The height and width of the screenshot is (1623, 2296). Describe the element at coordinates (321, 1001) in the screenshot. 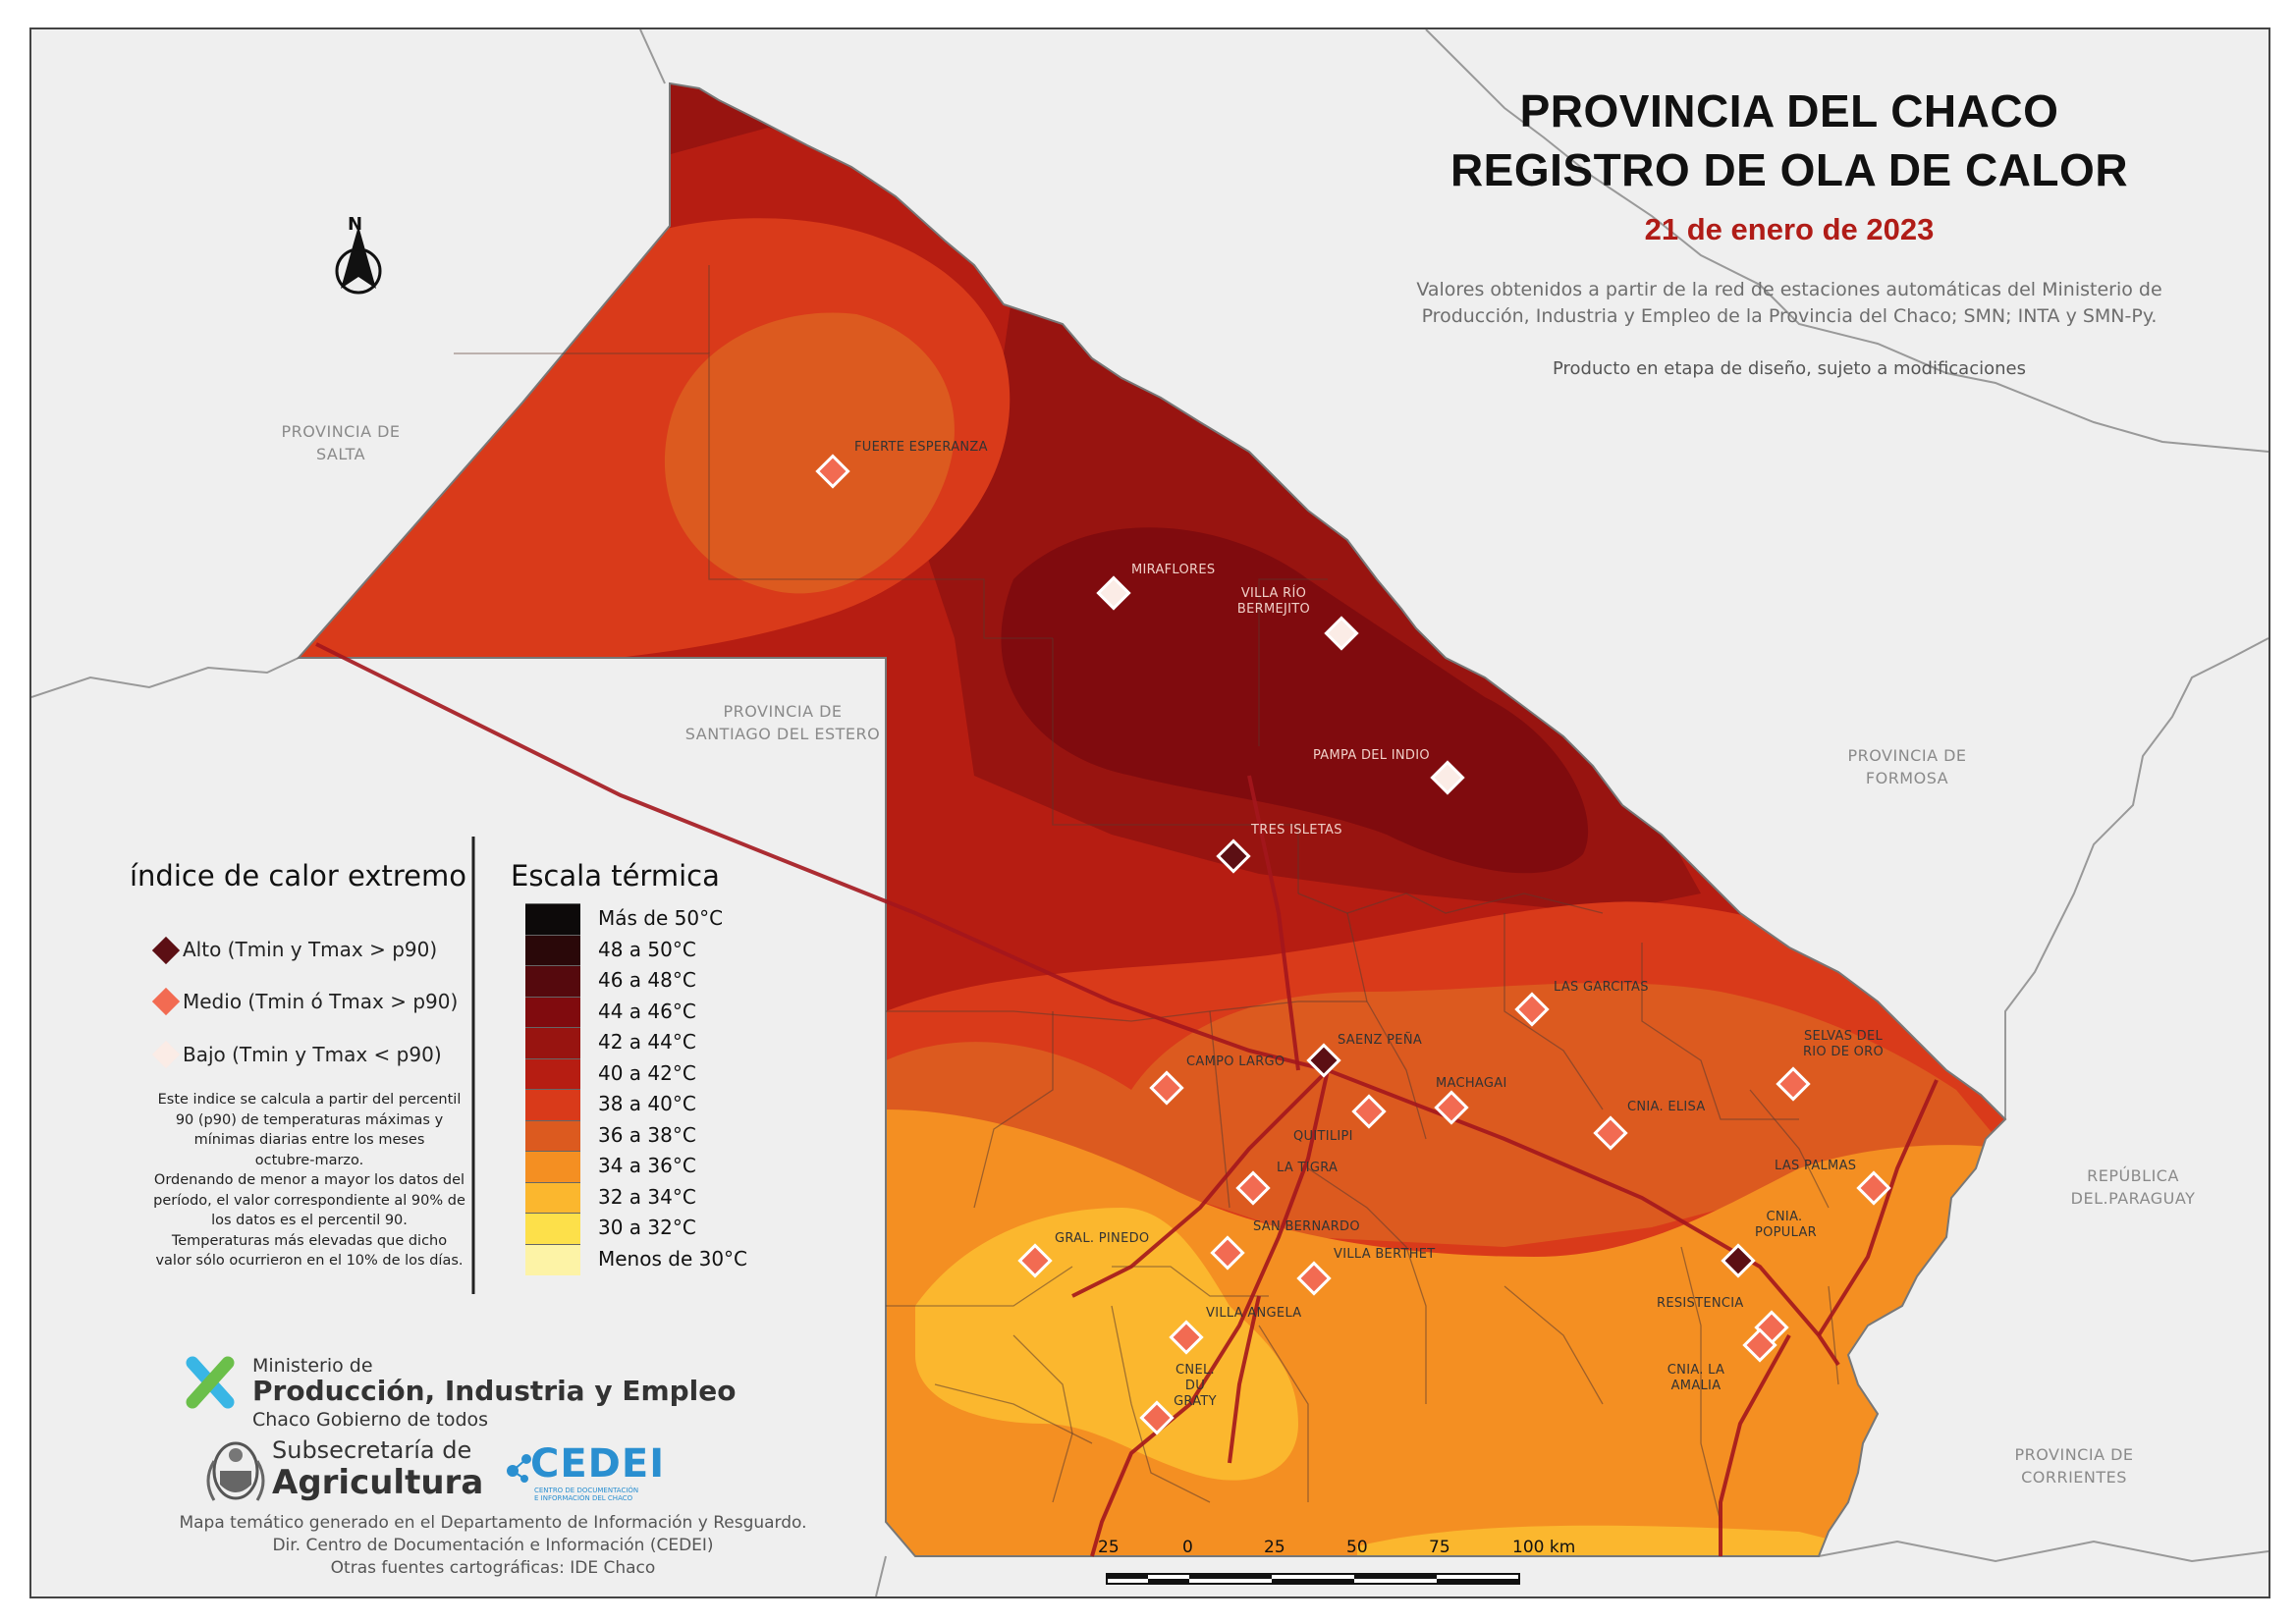

I see `legend-medio-label: Medio (Tmin ó Tmax > p90)` at that location.